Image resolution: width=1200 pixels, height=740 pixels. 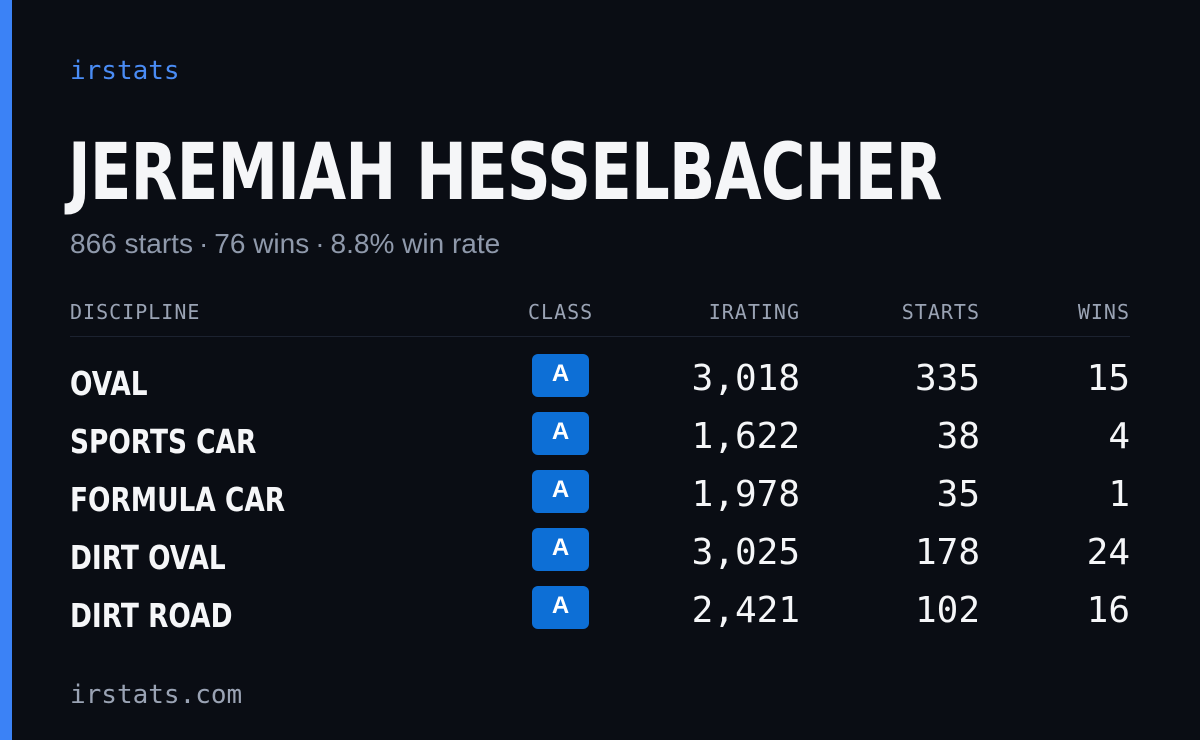 I want to click on starts-value: 178, so click(x=947, y=552).